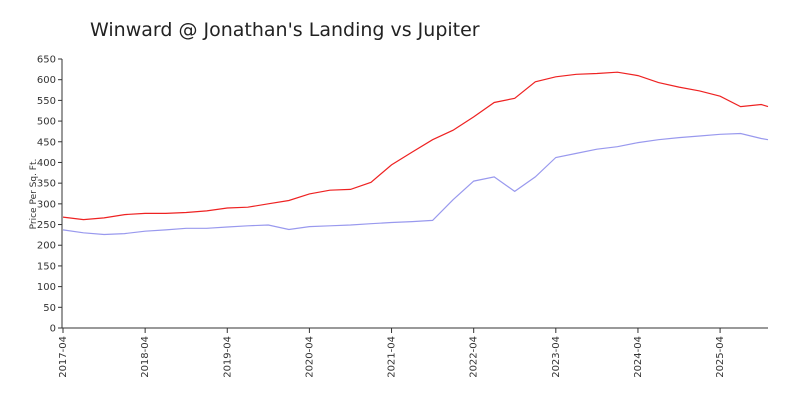 Image resolution: width=800 pixels, height=400 pixels. Describe the element at coordinates (46, 287) in the screenshot. I see `y-tick-label: 100` at that location.